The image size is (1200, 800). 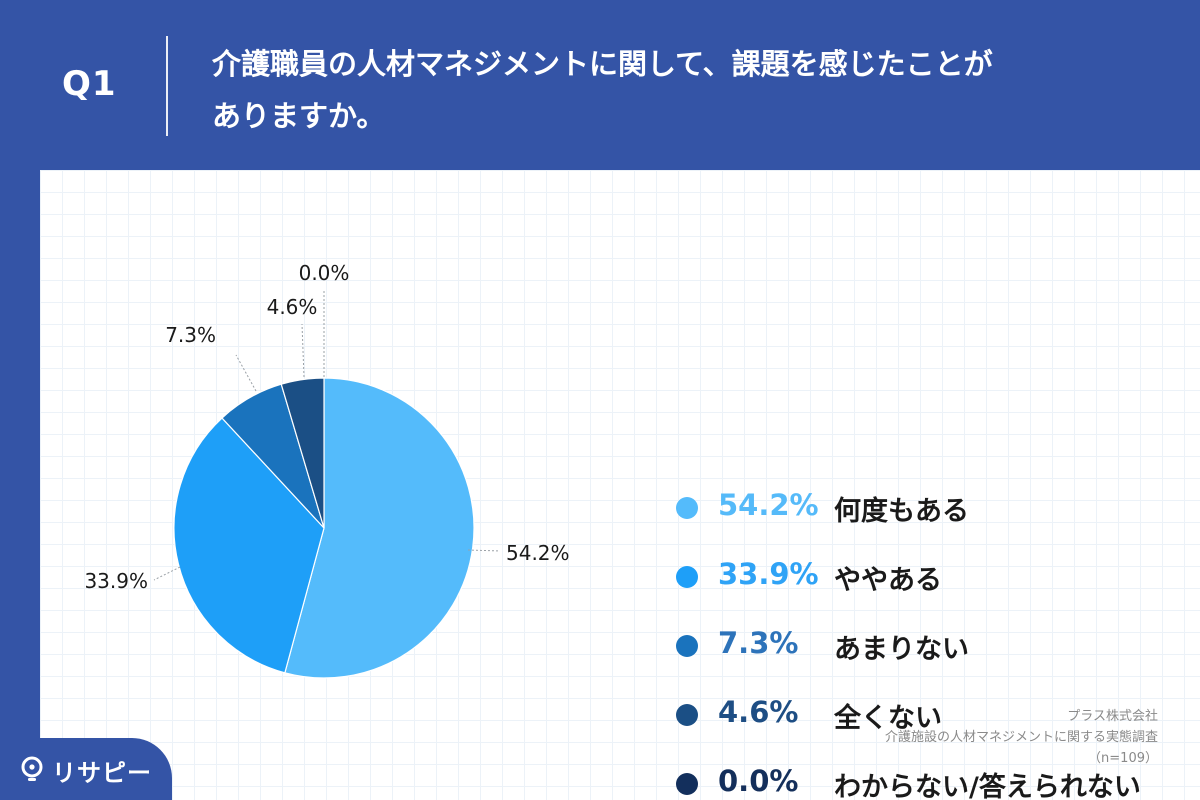 I want to click on legend-percentage: 4.6%, so click(x=758, y=712).